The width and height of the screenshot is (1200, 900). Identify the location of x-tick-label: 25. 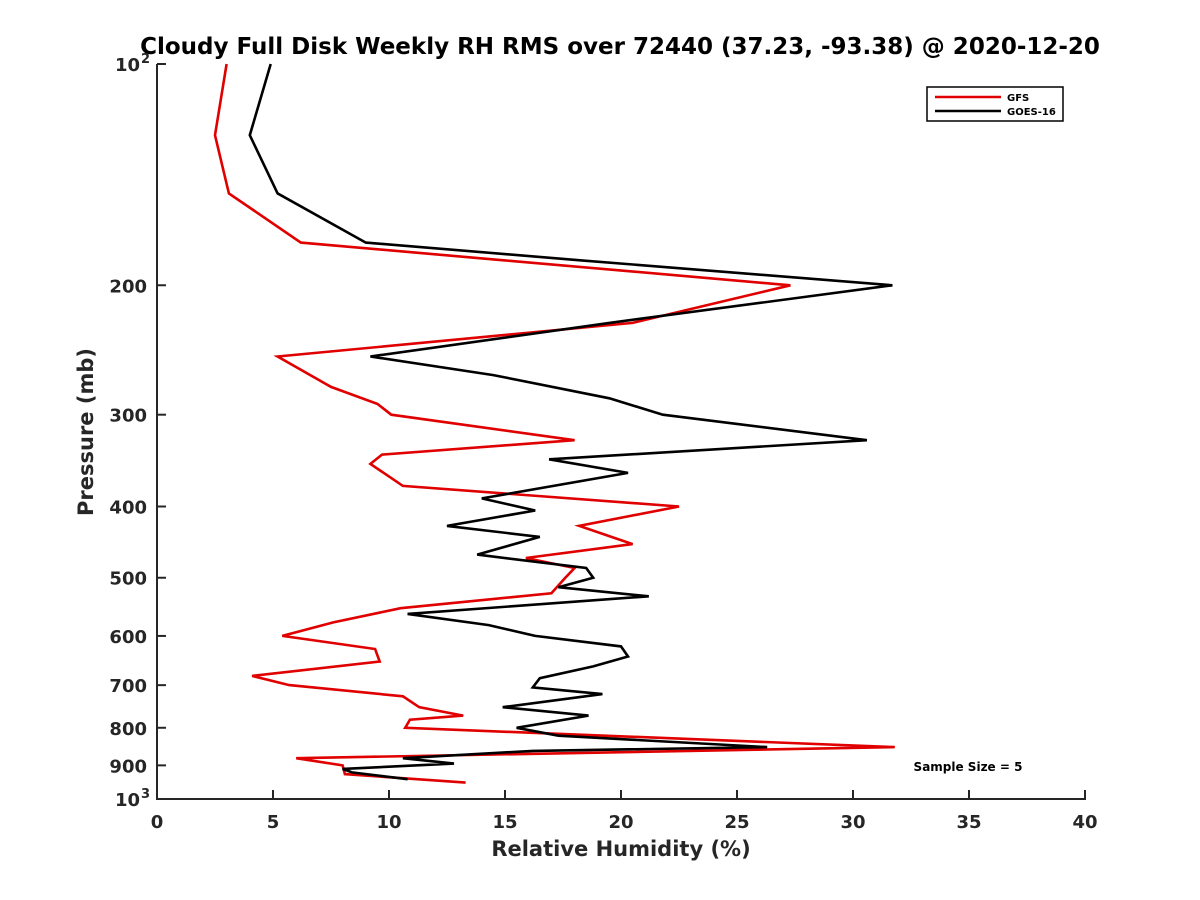
(736, 822).